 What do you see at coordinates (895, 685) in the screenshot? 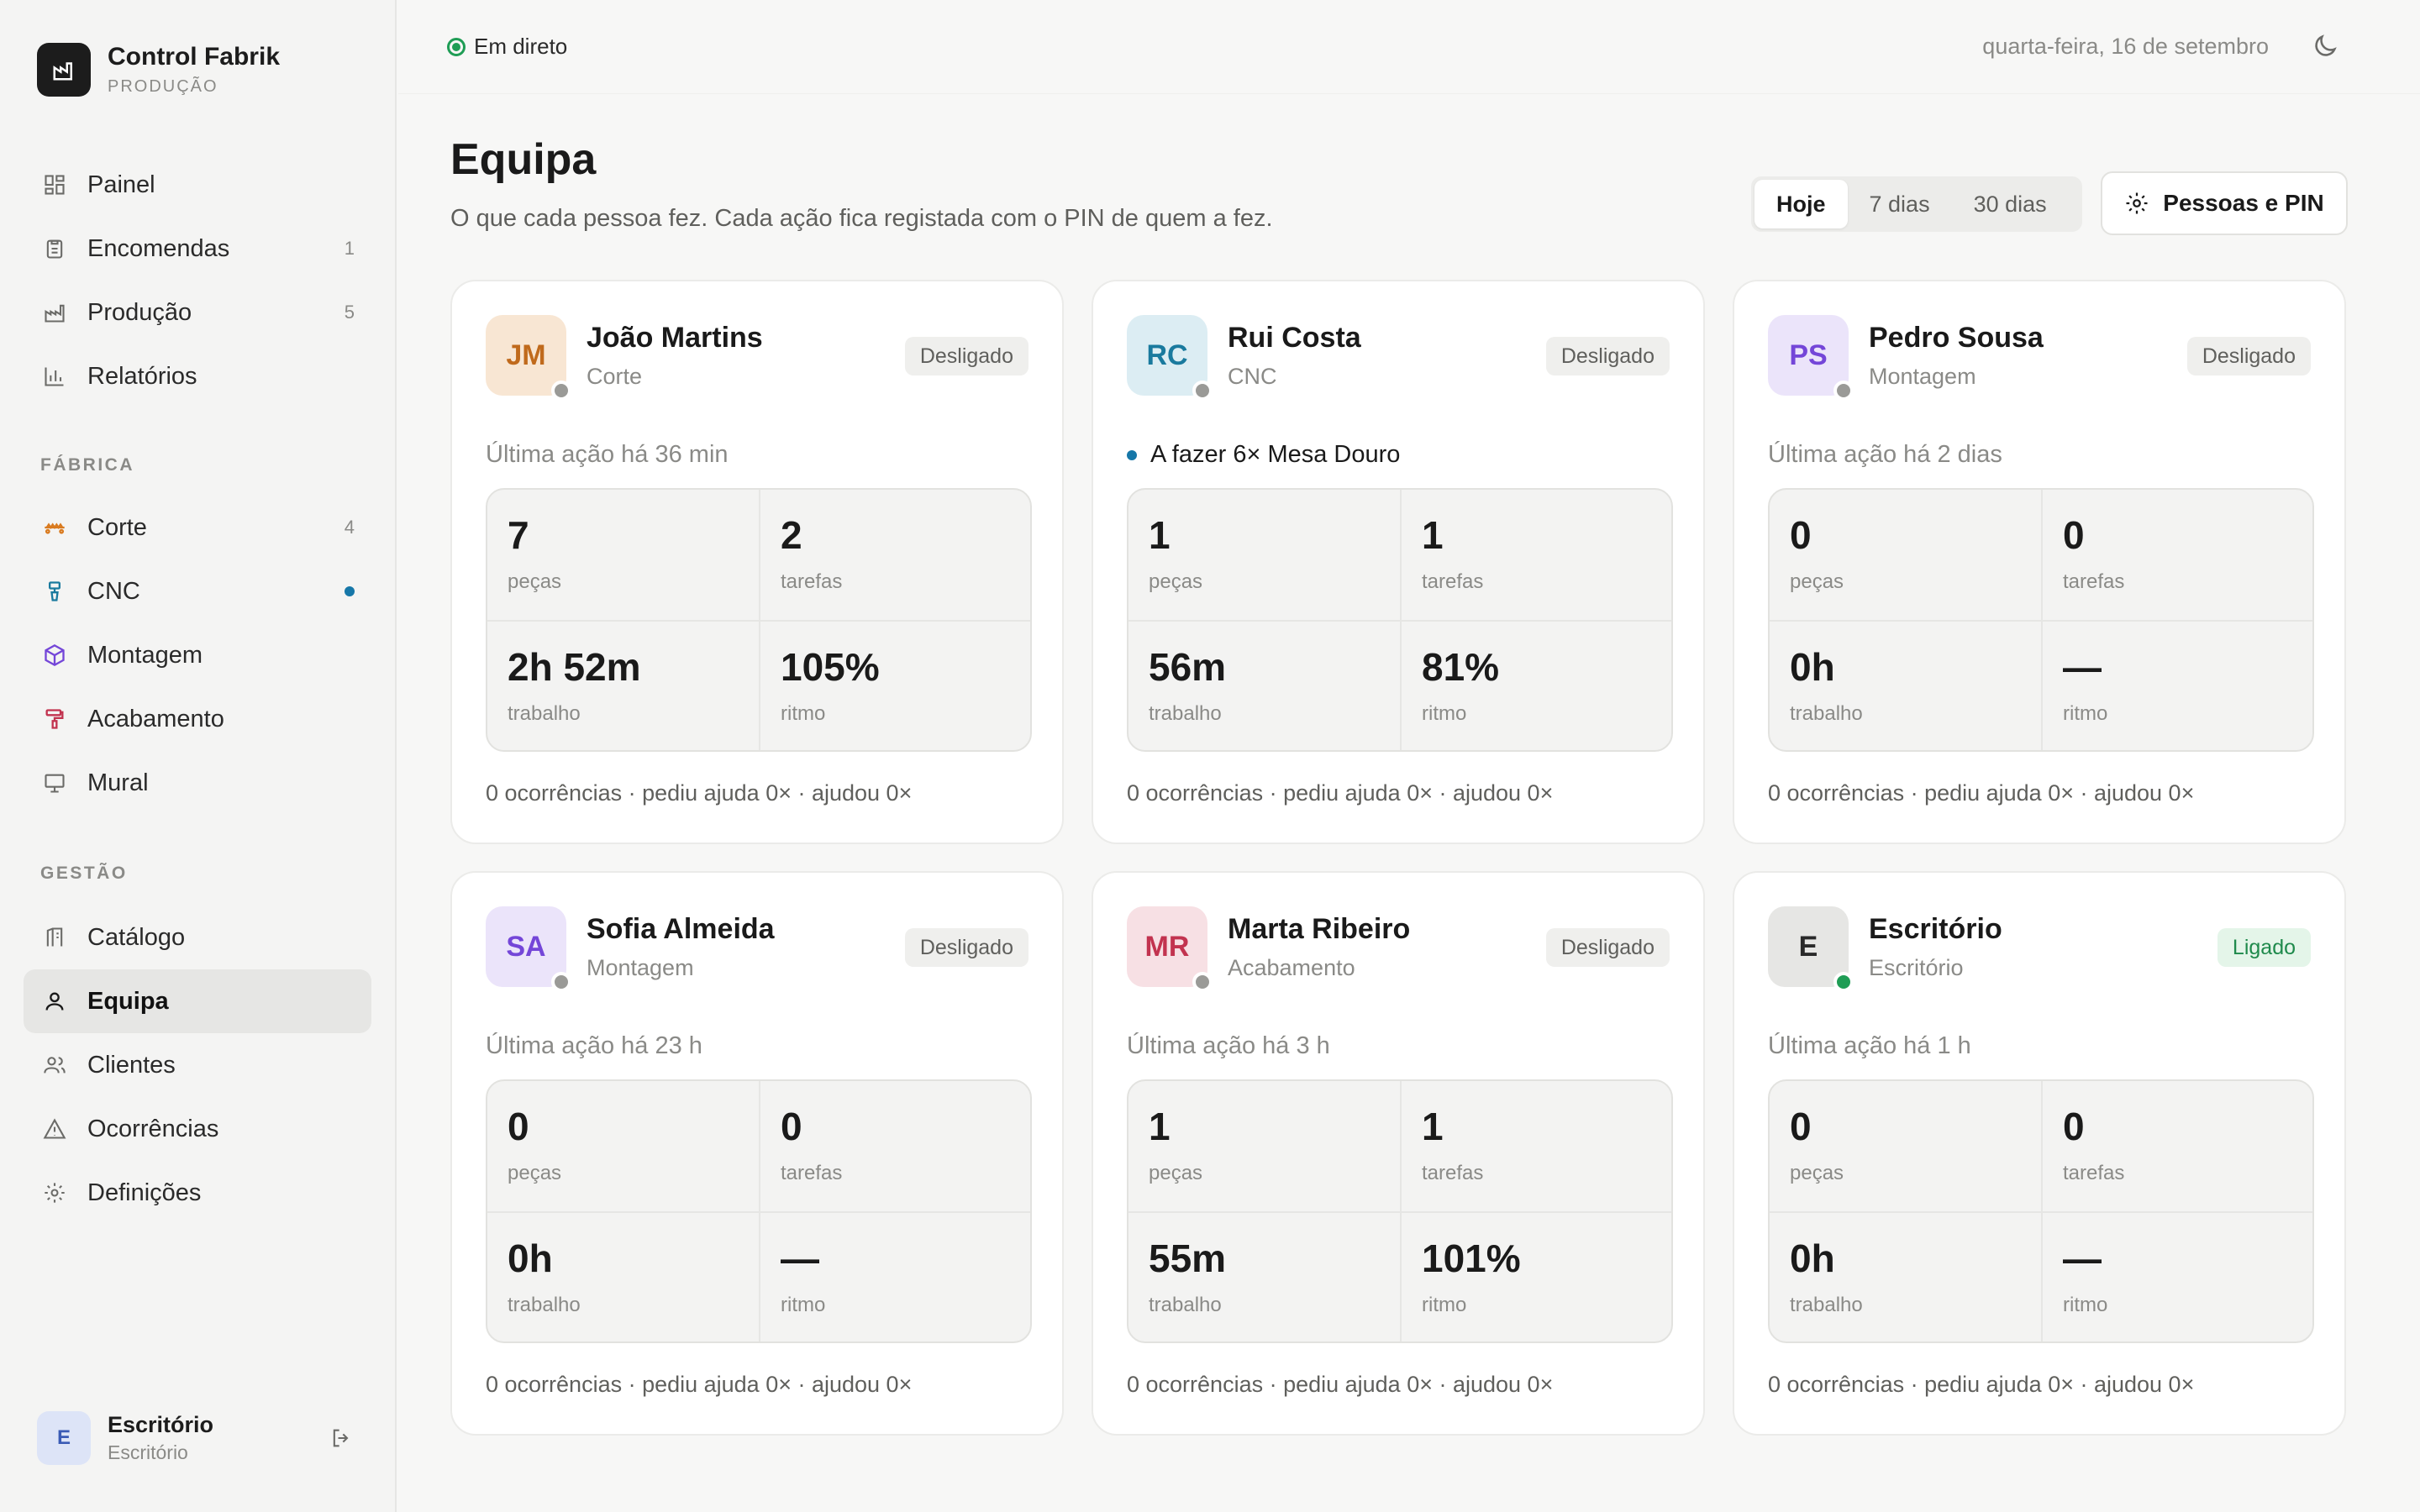
I see `stat-pace: 105% ritmo` at bounding box center [895, 685].